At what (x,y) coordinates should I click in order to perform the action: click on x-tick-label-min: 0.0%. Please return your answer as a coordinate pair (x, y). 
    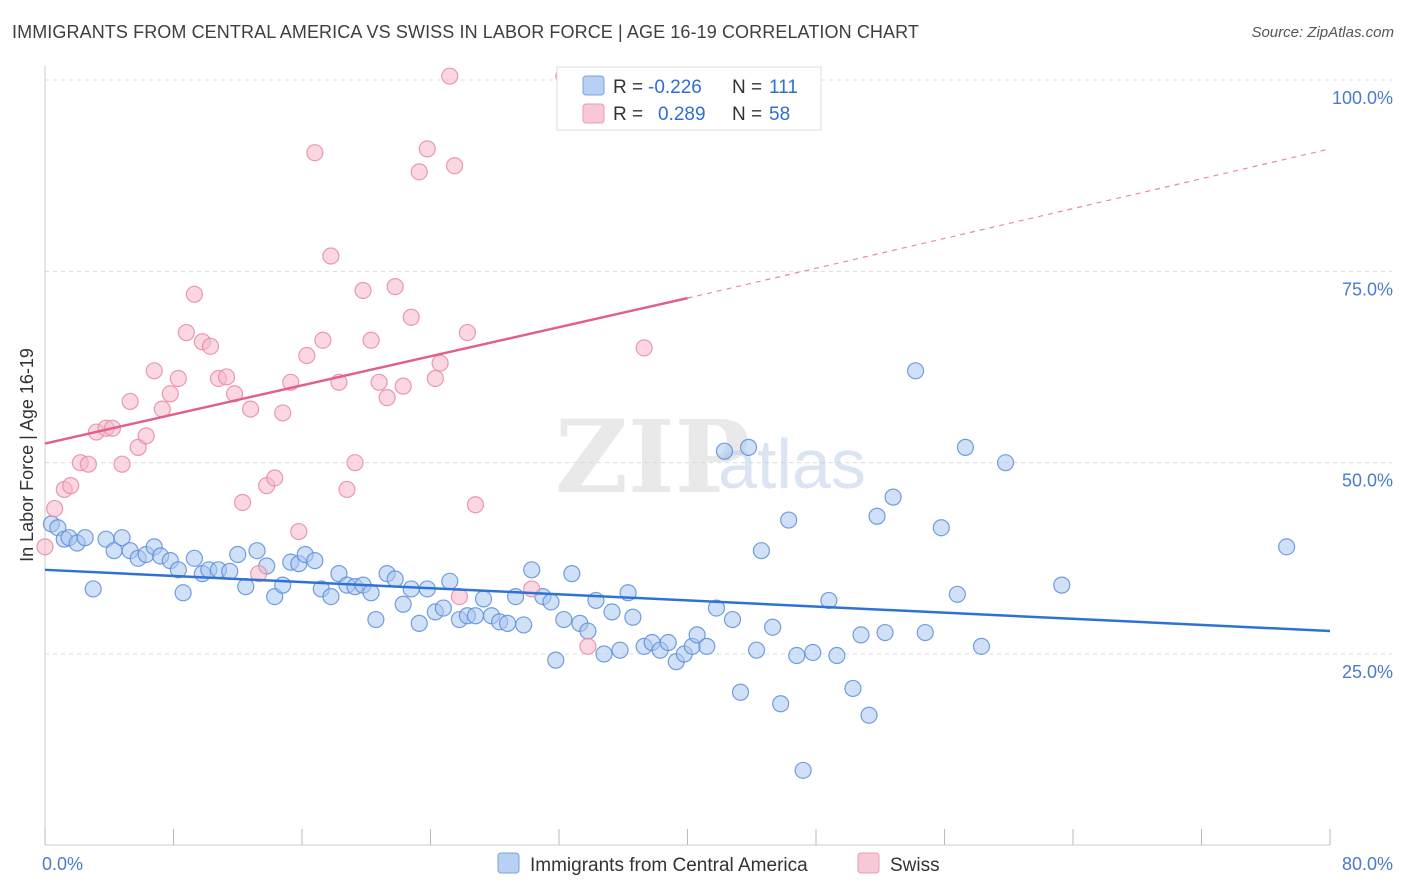
    Looking at the image, I should click on (62, 864).